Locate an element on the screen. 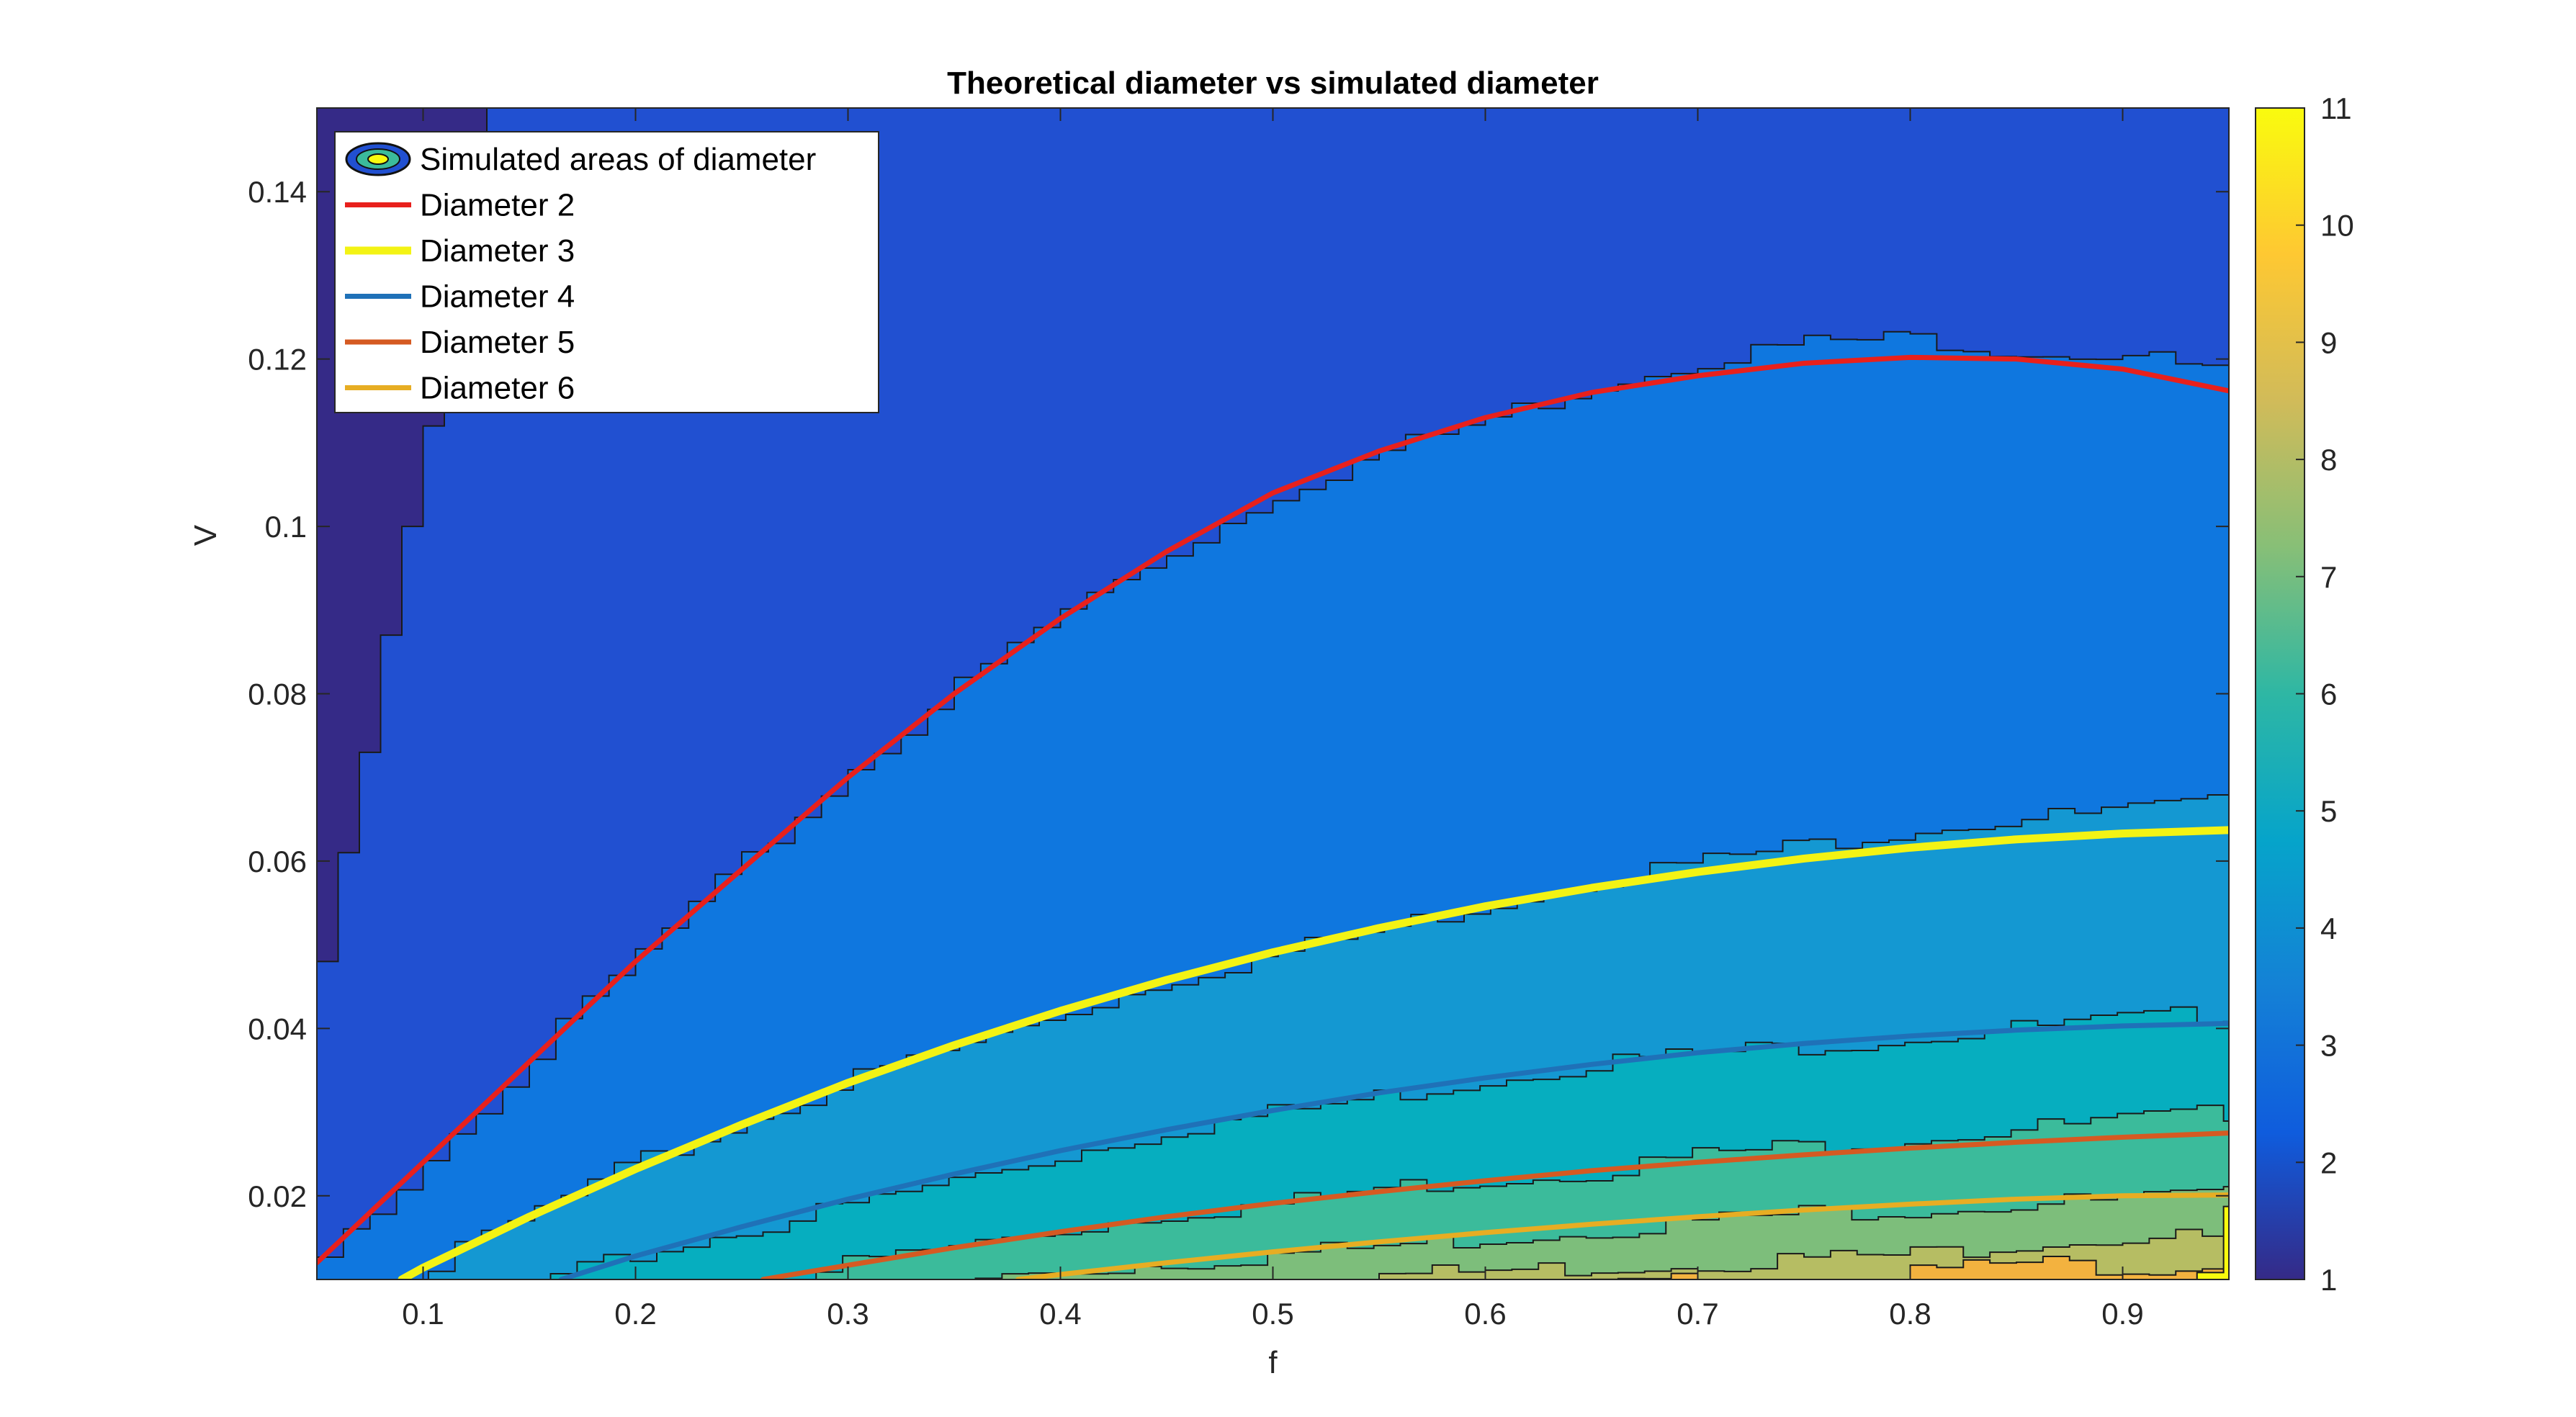  y-tick-label: 0.06 is located at coordinates (277, 861).